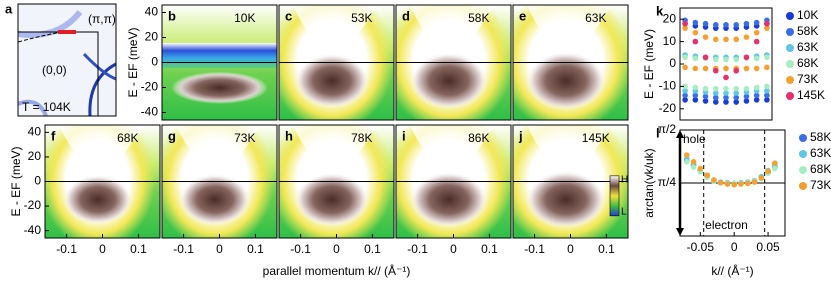 This screenshot has height=287, width=831. Describe the element at coordinates (417, 249) in the screenshot. I see `x-tick-label: -0.1` at that location.